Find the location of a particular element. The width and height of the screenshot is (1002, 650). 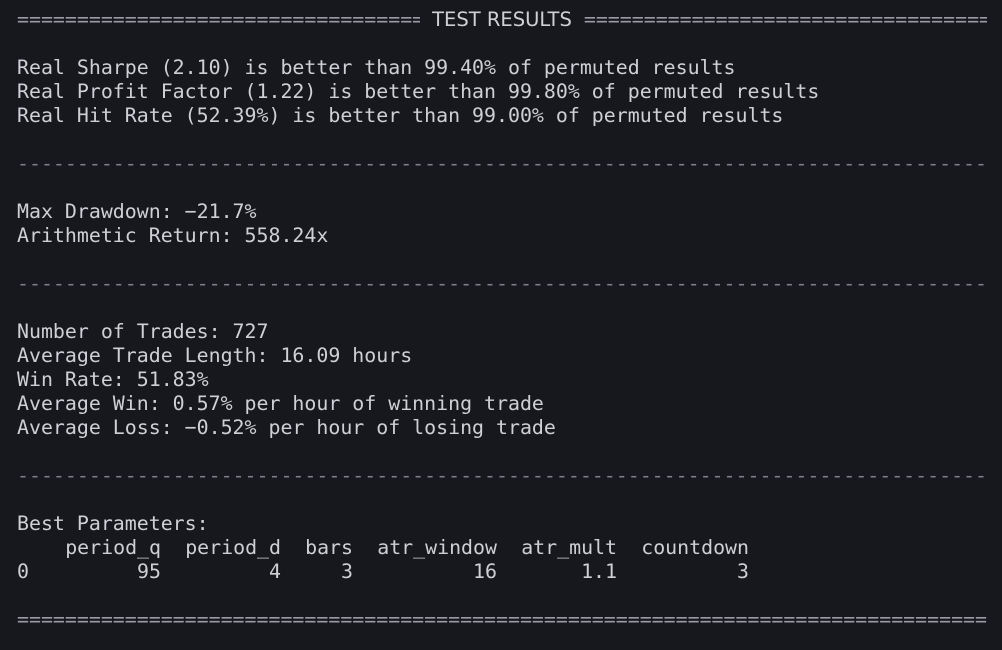

results-title: TEST RESULTS is located at coordinates (502, 19).